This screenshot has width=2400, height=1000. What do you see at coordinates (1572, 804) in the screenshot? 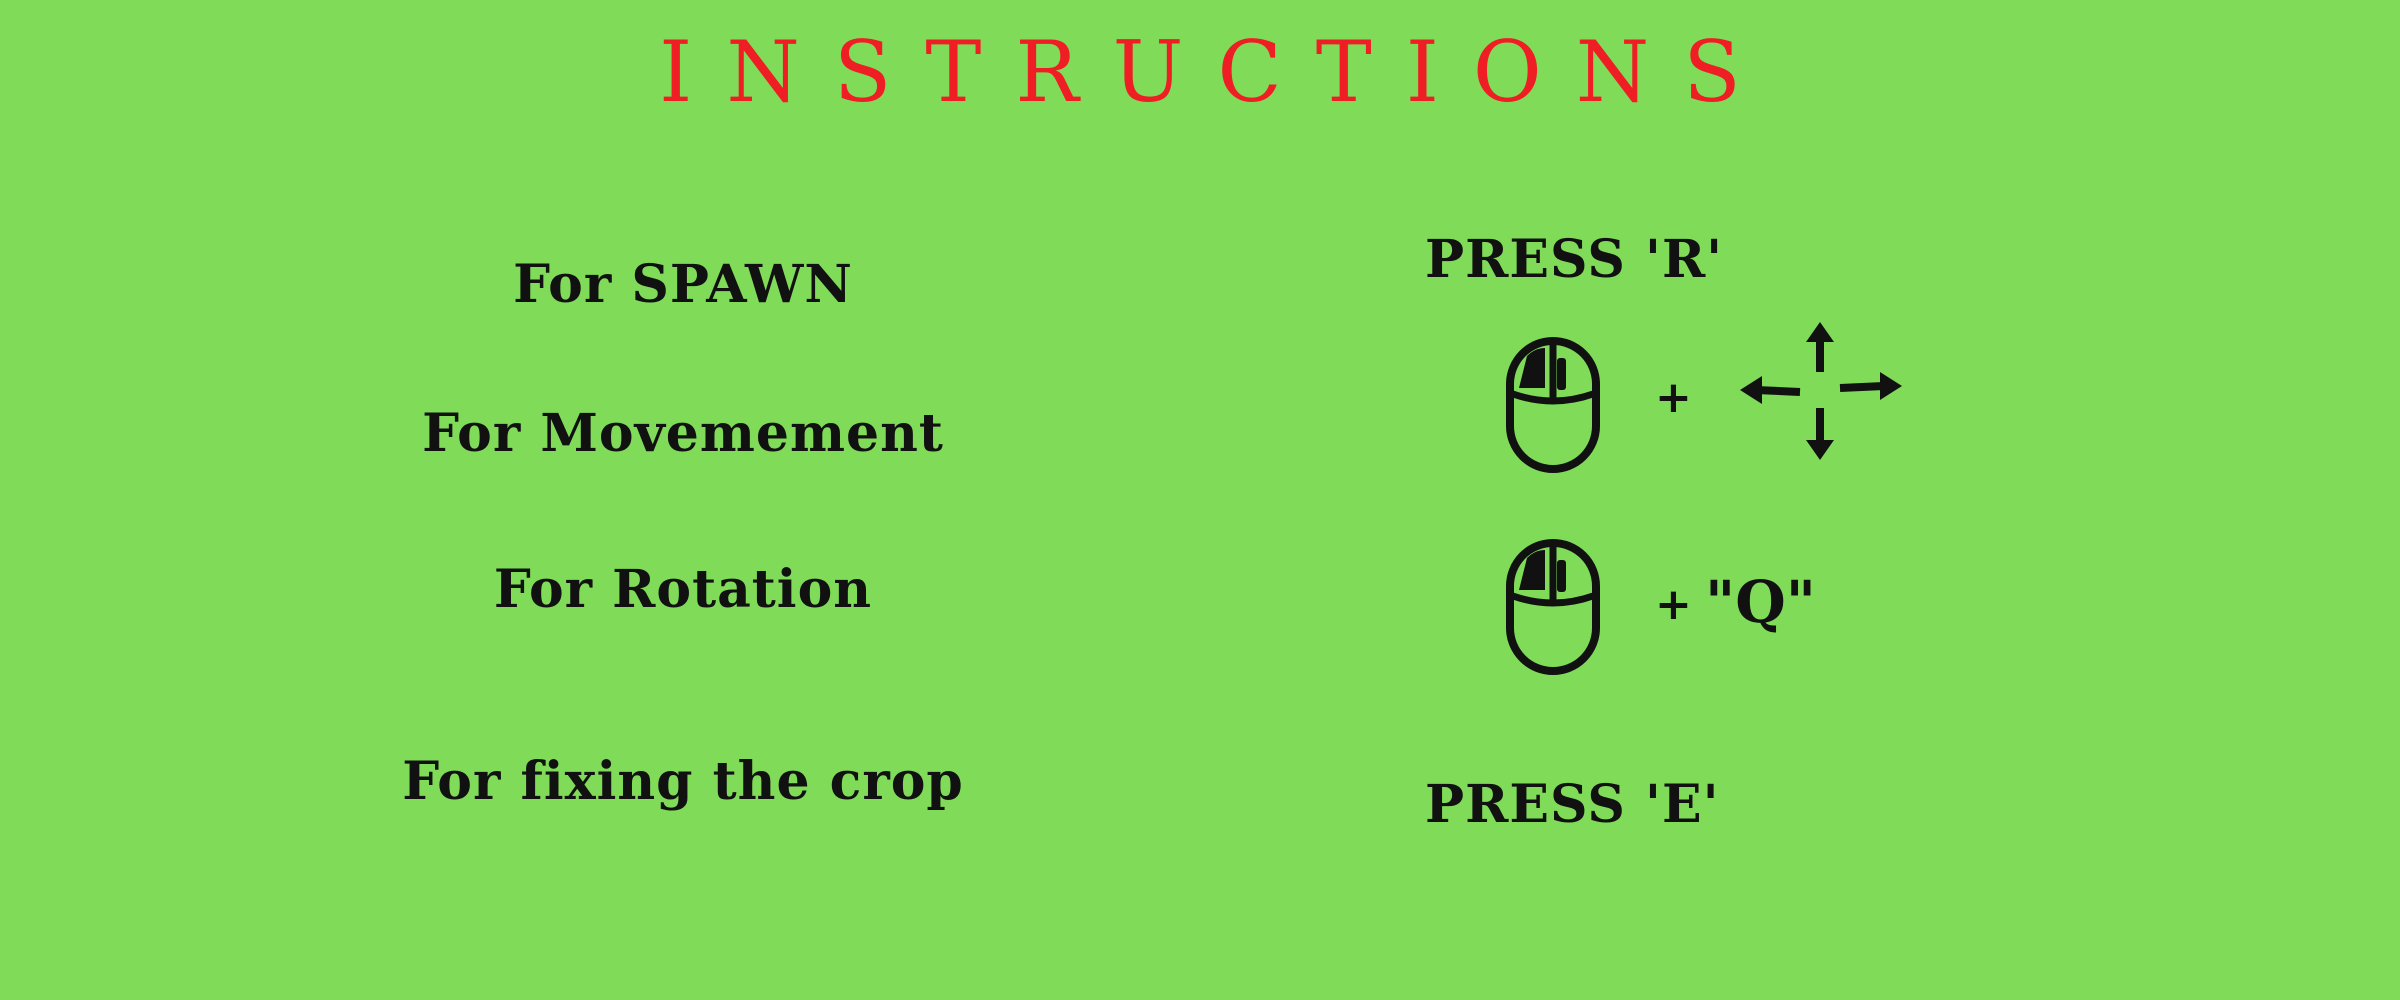
I see `press-e-instruction: PRESS 'E'` at bounding box center [1572, 804].